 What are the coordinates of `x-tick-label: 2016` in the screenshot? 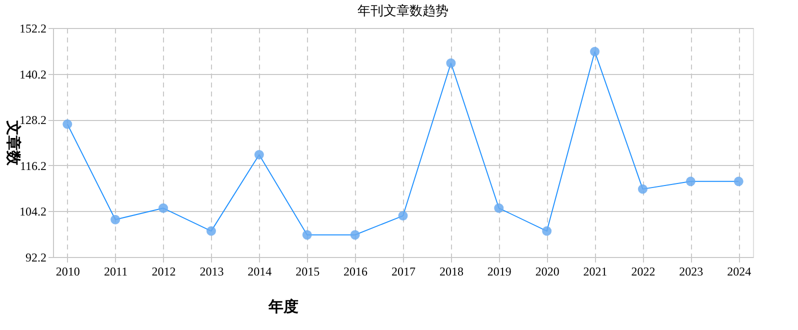 It's located at (356, 271).